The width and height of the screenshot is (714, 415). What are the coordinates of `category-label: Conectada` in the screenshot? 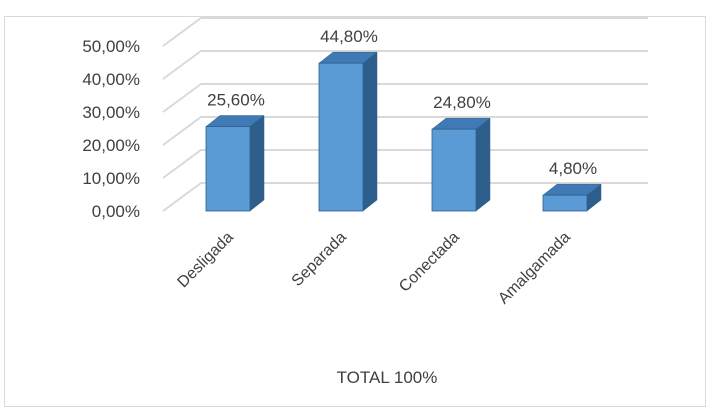 It's located at (429, 262).